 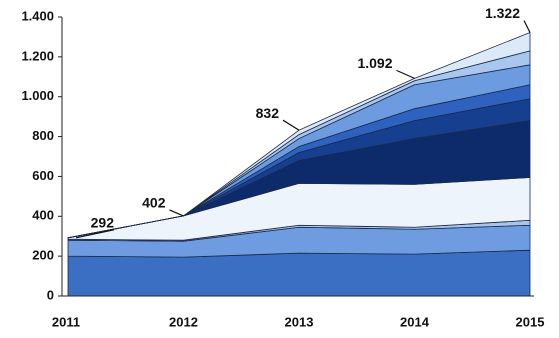 I want to click on y-tick-label: 1.400, so click(x=37, y=15).